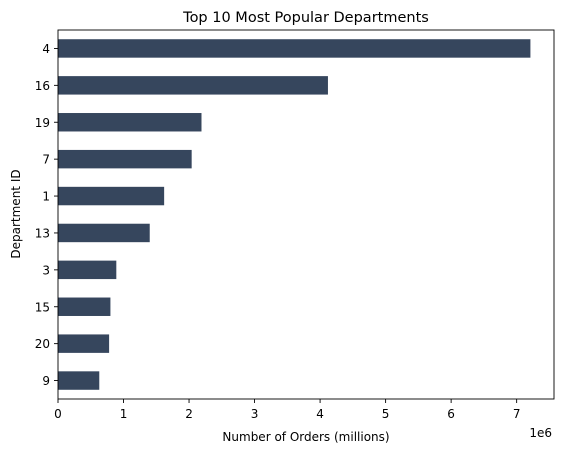 Image resolution: width=563 pixels, height=453 pixels. I want to click on x-axis-label: Number of Orders (millions), so click(305, 437).